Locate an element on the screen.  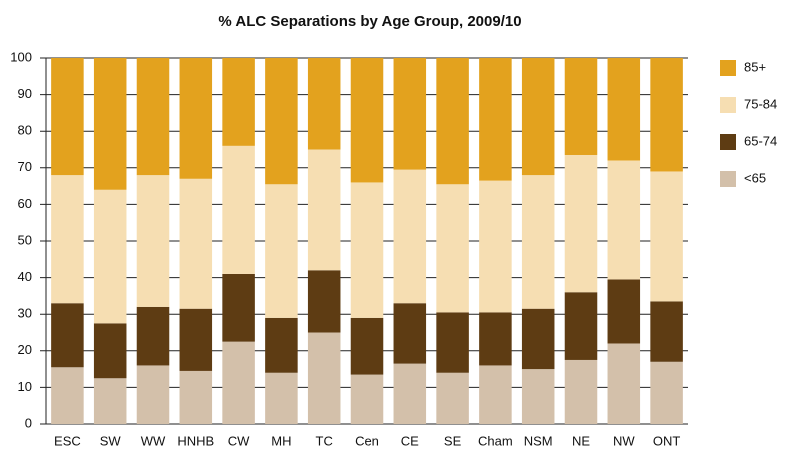
legend-label: 75-84 is located at coordinates (760, 103).